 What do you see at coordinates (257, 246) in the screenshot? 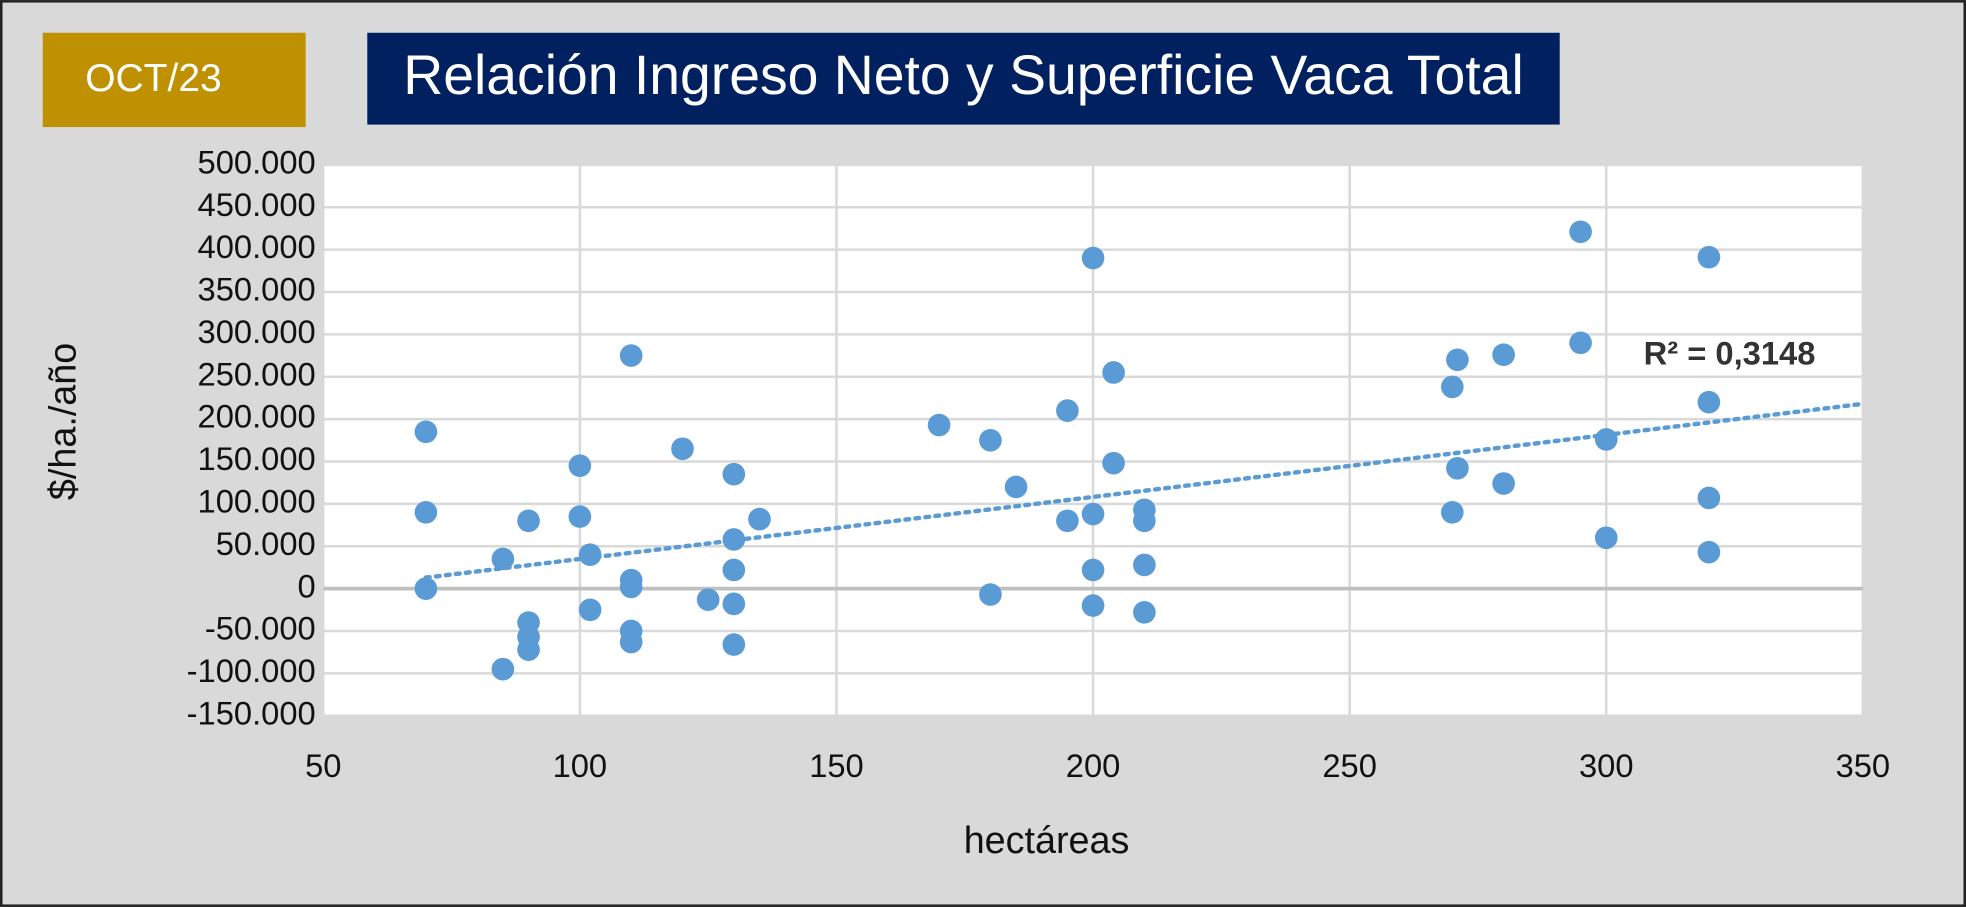
I see `y-tick-label: 400.000` at bounding box center [257, 246].